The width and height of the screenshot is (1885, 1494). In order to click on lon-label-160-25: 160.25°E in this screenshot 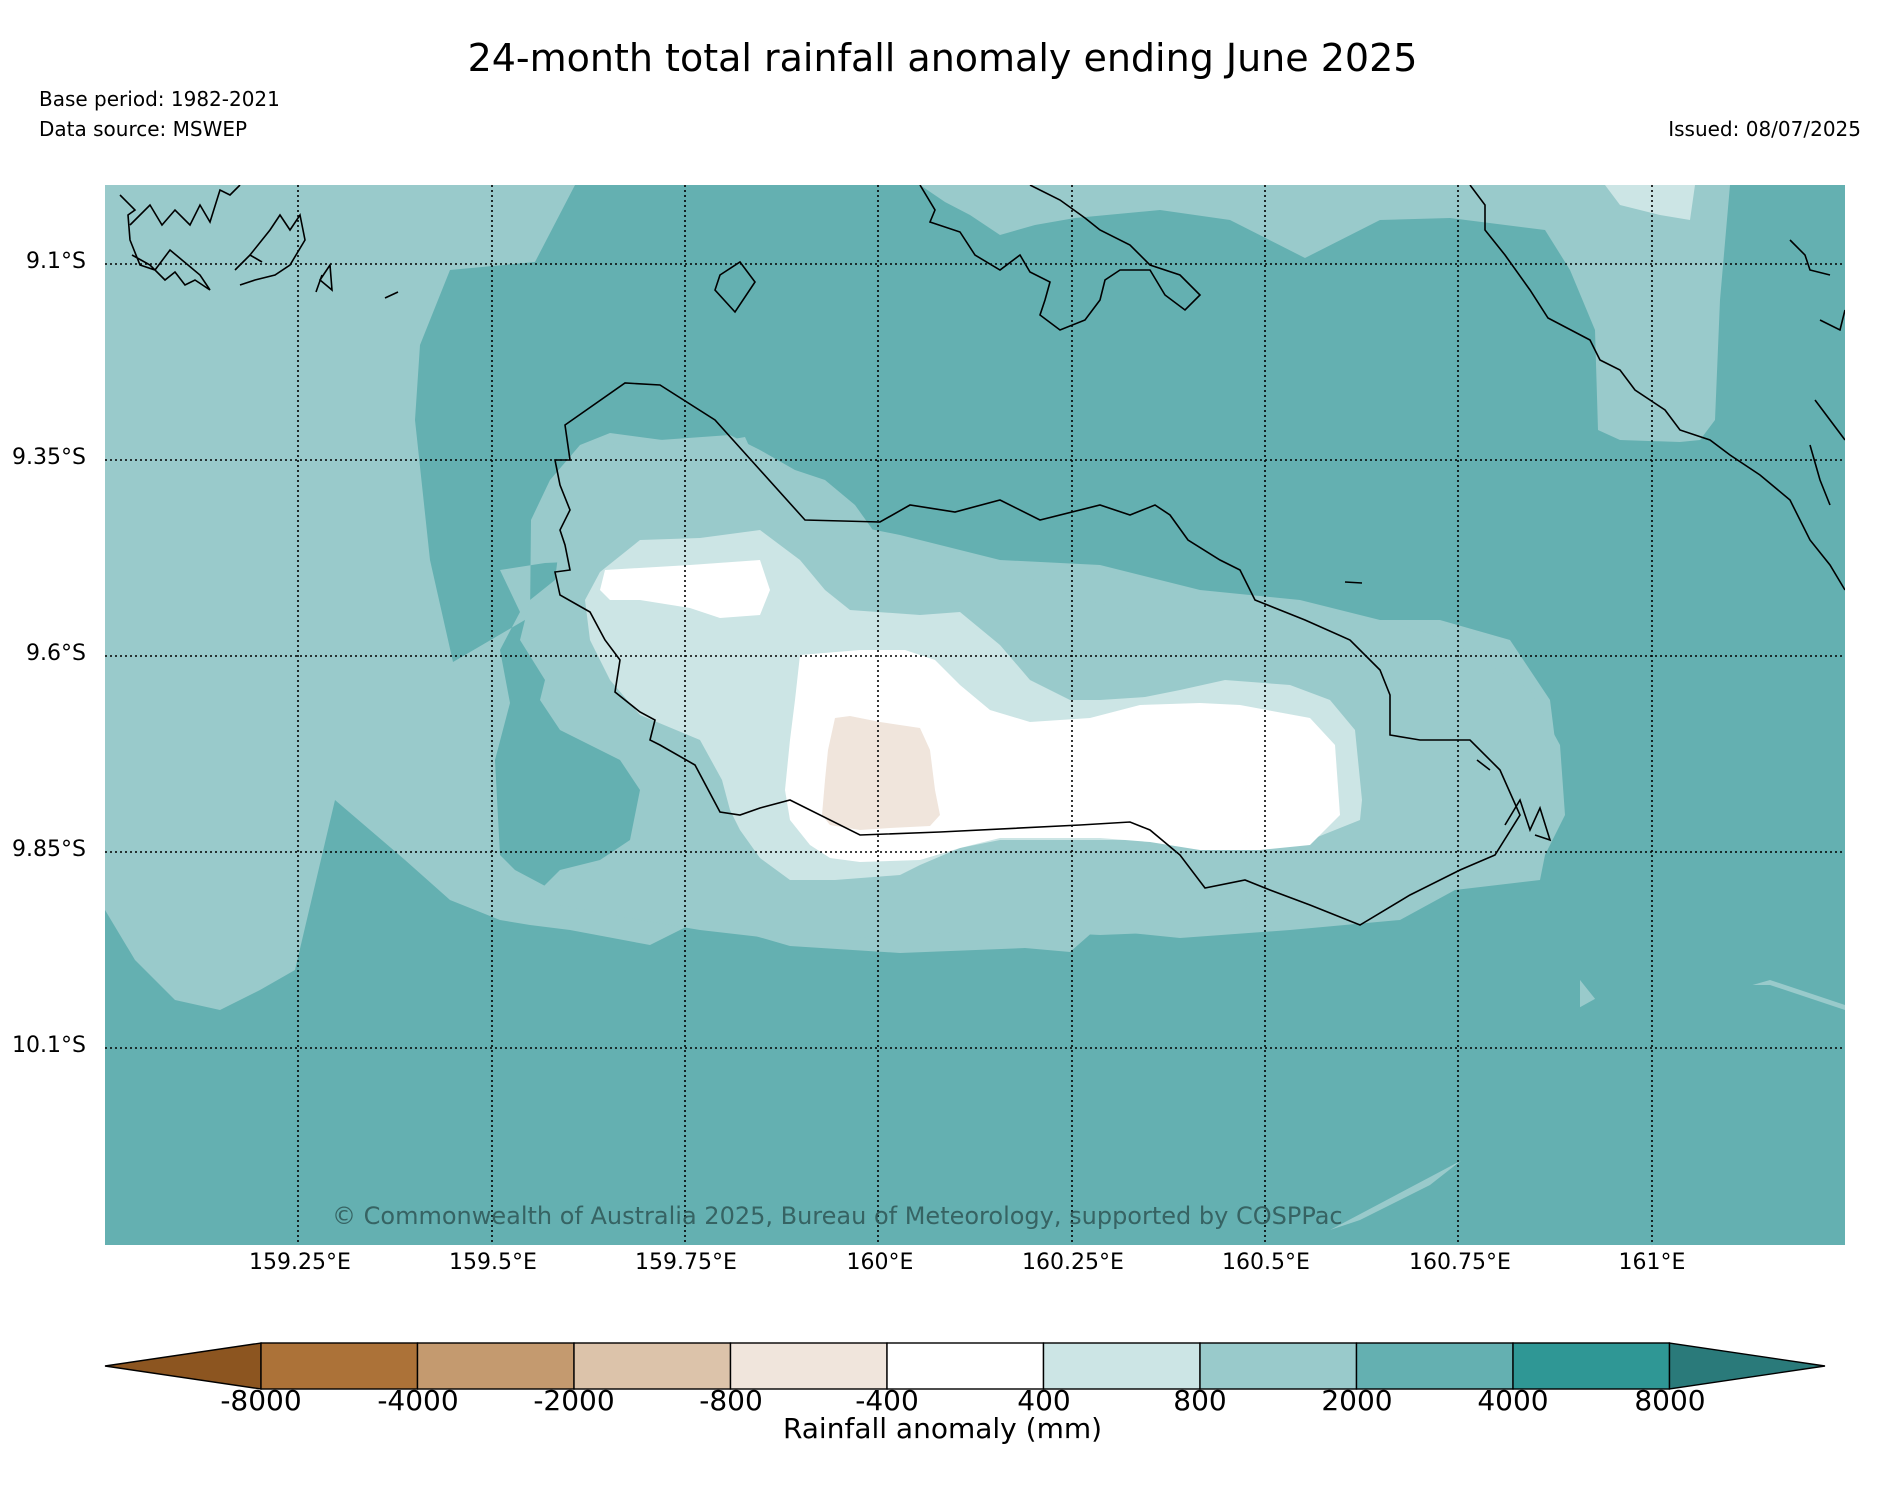, I will do `click(1073, 1262)`.